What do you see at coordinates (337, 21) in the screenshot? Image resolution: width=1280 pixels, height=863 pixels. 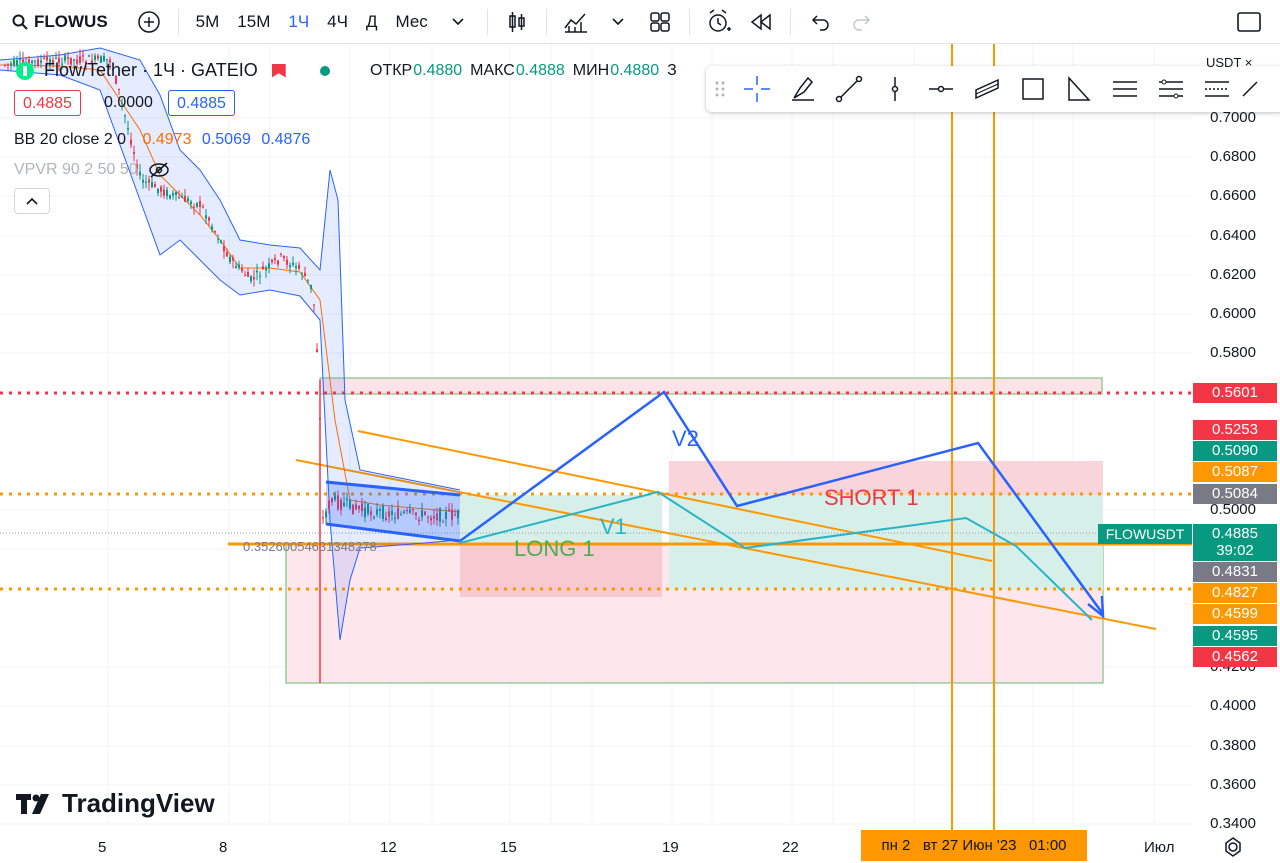 I see `interval-3: 4Ч` at bounding box center [337, 21].